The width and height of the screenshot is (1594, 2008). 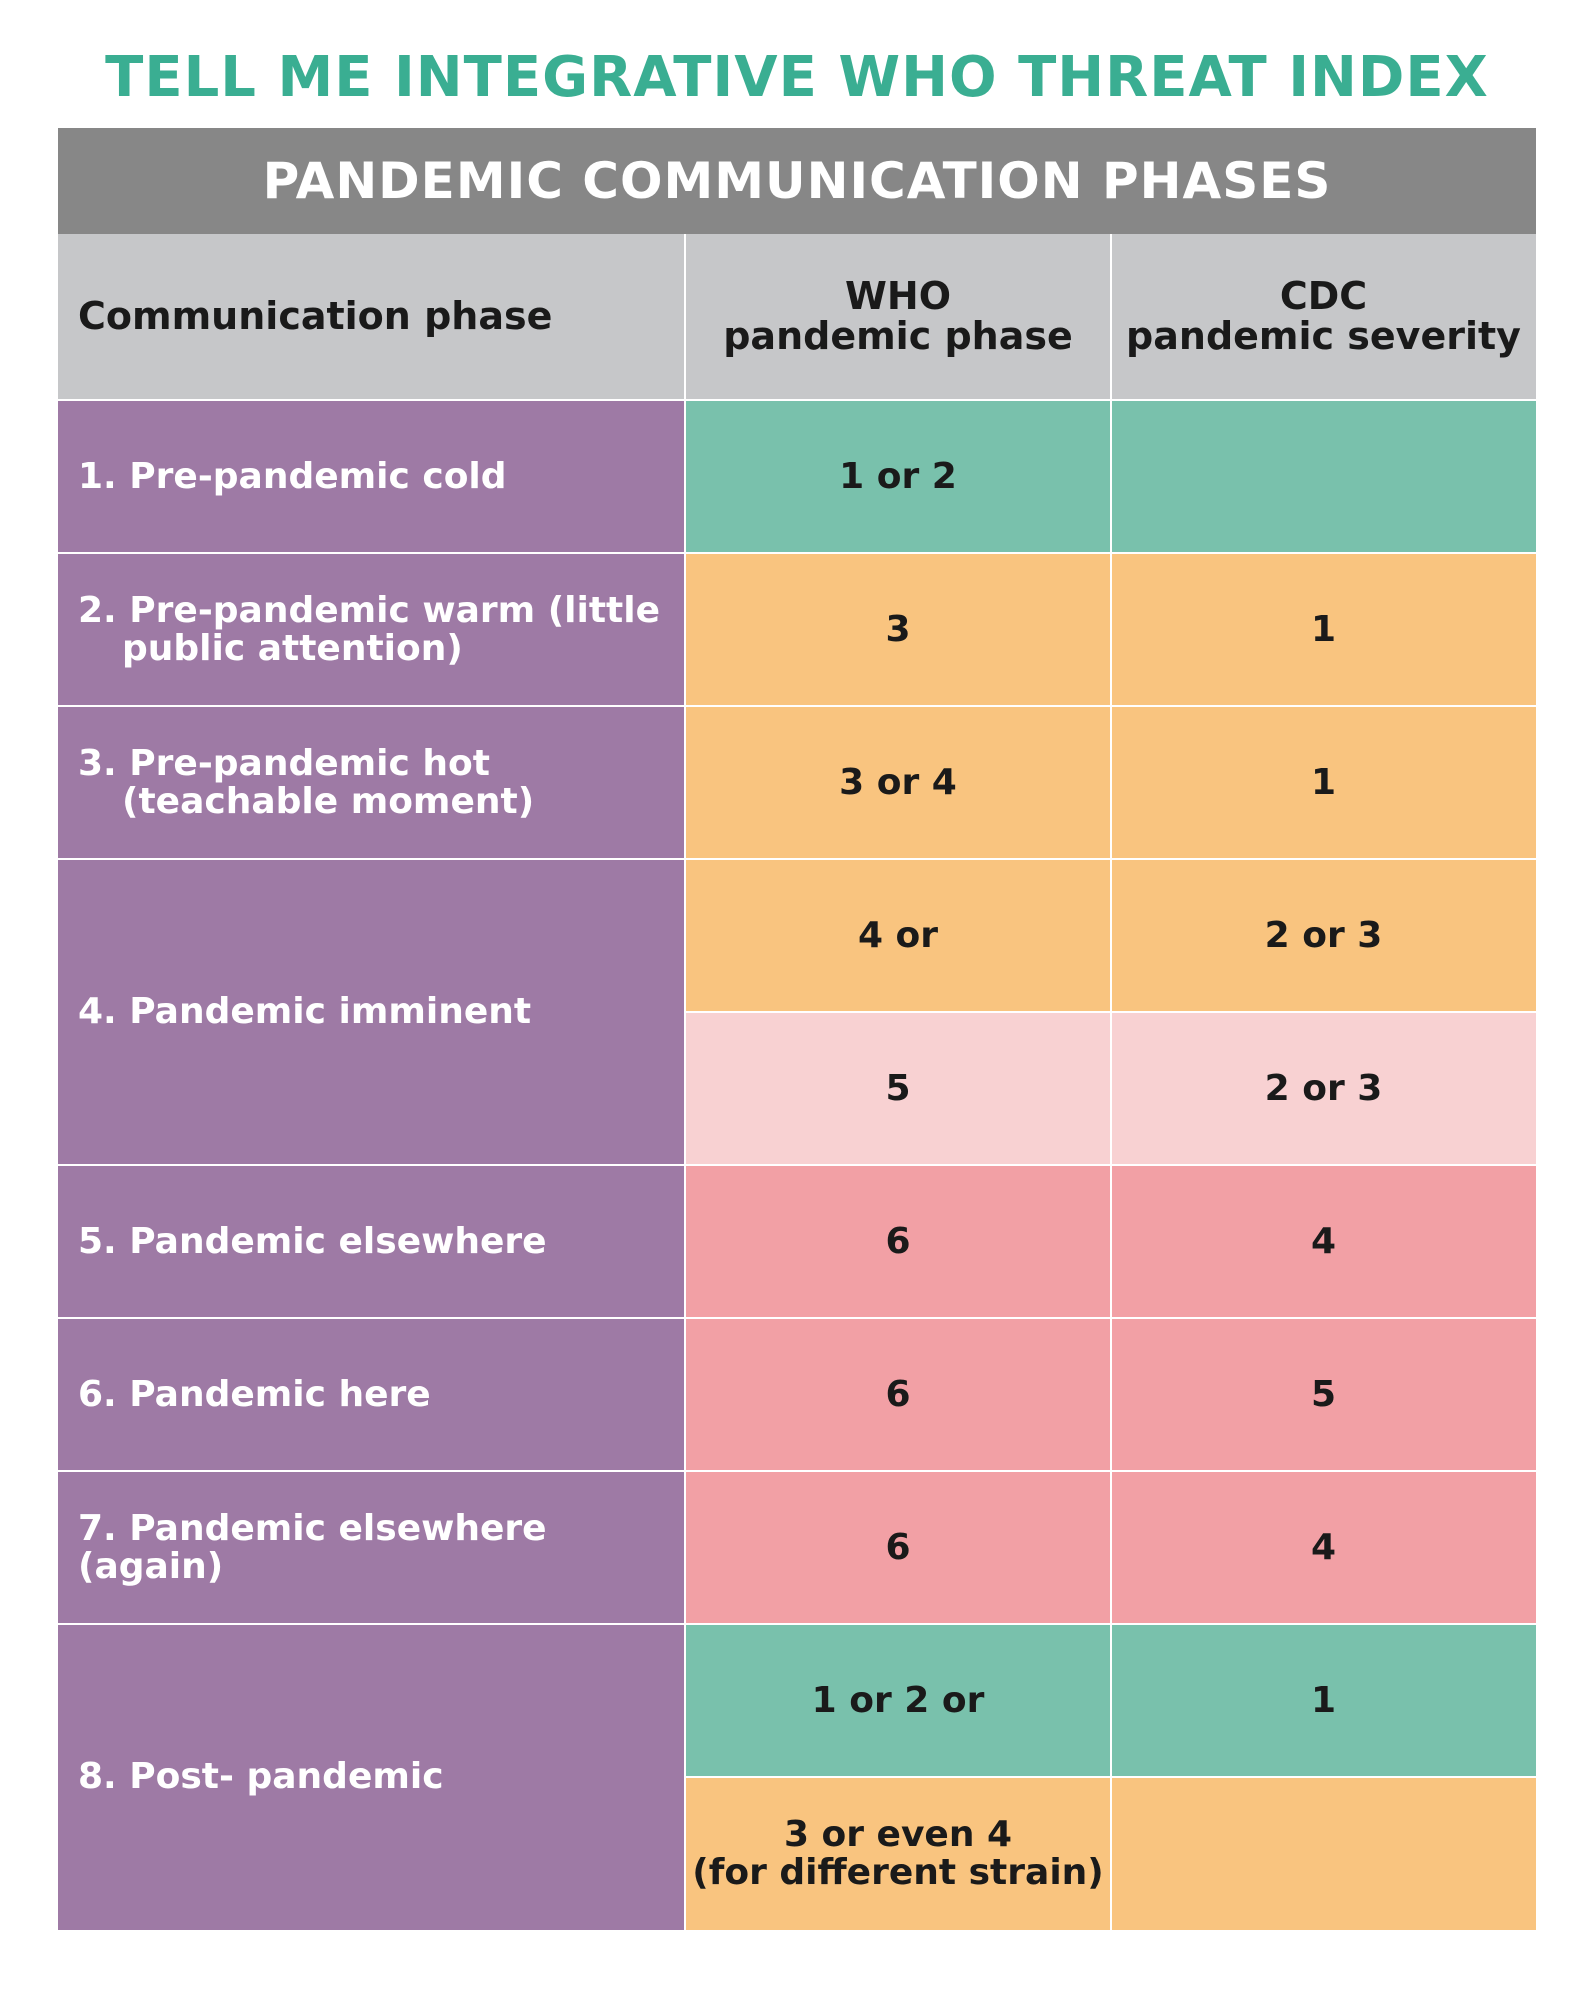 I want to click on row-3-phase: 3. Pre-pandemic hot (teachable moment), so click(x=371, y=782).